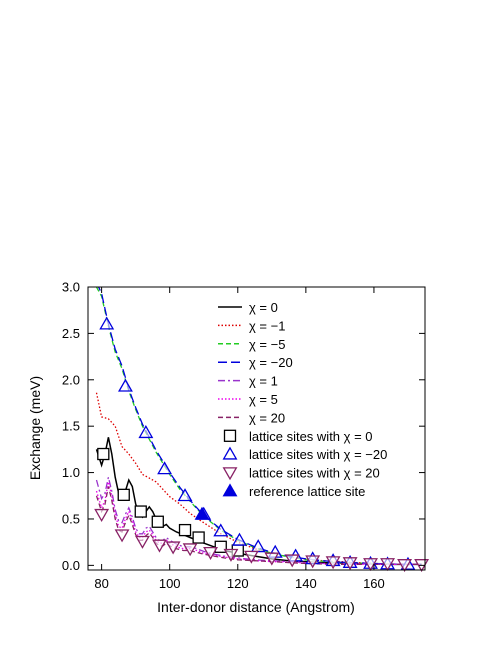 The height and width of the screenshot is (645, 498). Describe the element at coordinates (267, 417) in the screenshot. I see `legend-label-6: χ = 20` at that location.